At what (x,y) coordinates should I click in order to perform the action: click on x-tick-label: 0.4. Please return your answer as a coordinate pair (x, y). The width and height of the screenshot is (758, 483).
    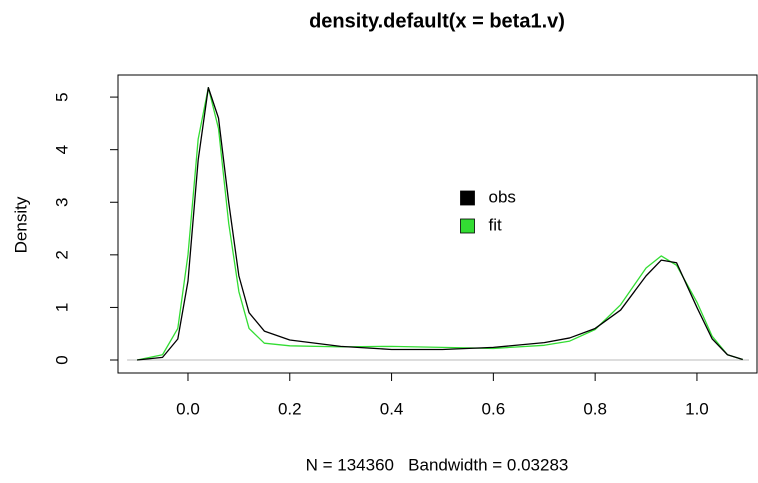
    Looking at the image, I should click on (392, 408).